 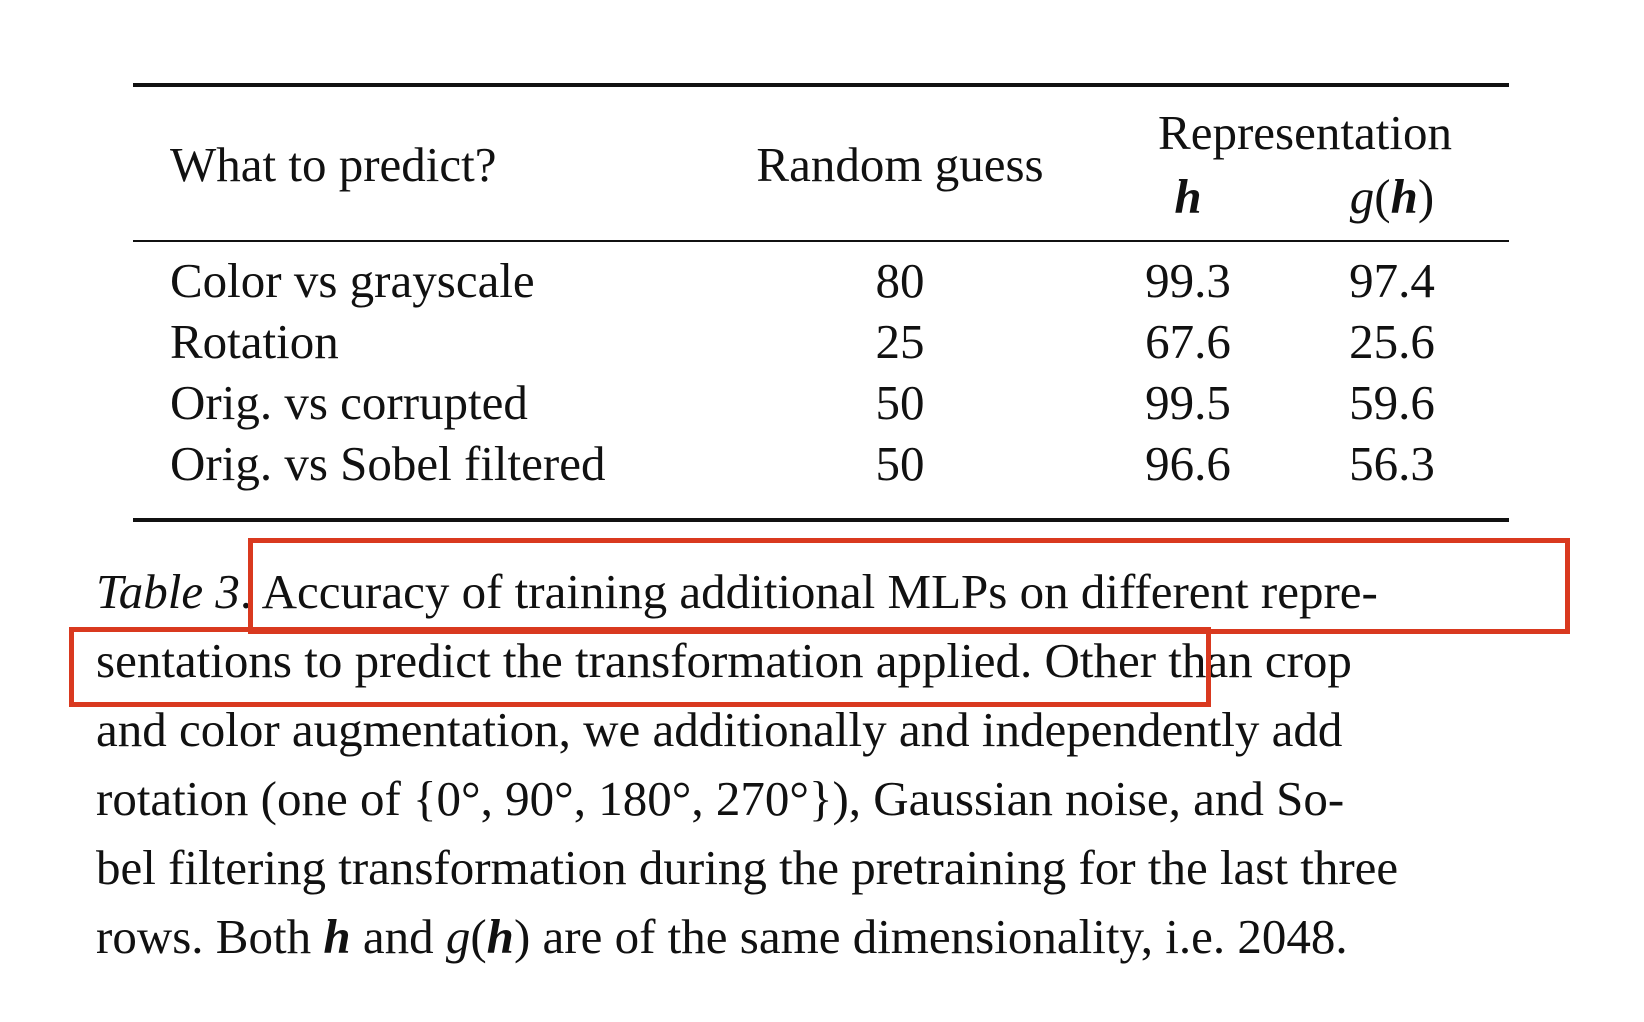 What do you see at coordinates (821, 520) in the screenshot?
I see `table-bottom-rule` at bounding box center [821, 520].